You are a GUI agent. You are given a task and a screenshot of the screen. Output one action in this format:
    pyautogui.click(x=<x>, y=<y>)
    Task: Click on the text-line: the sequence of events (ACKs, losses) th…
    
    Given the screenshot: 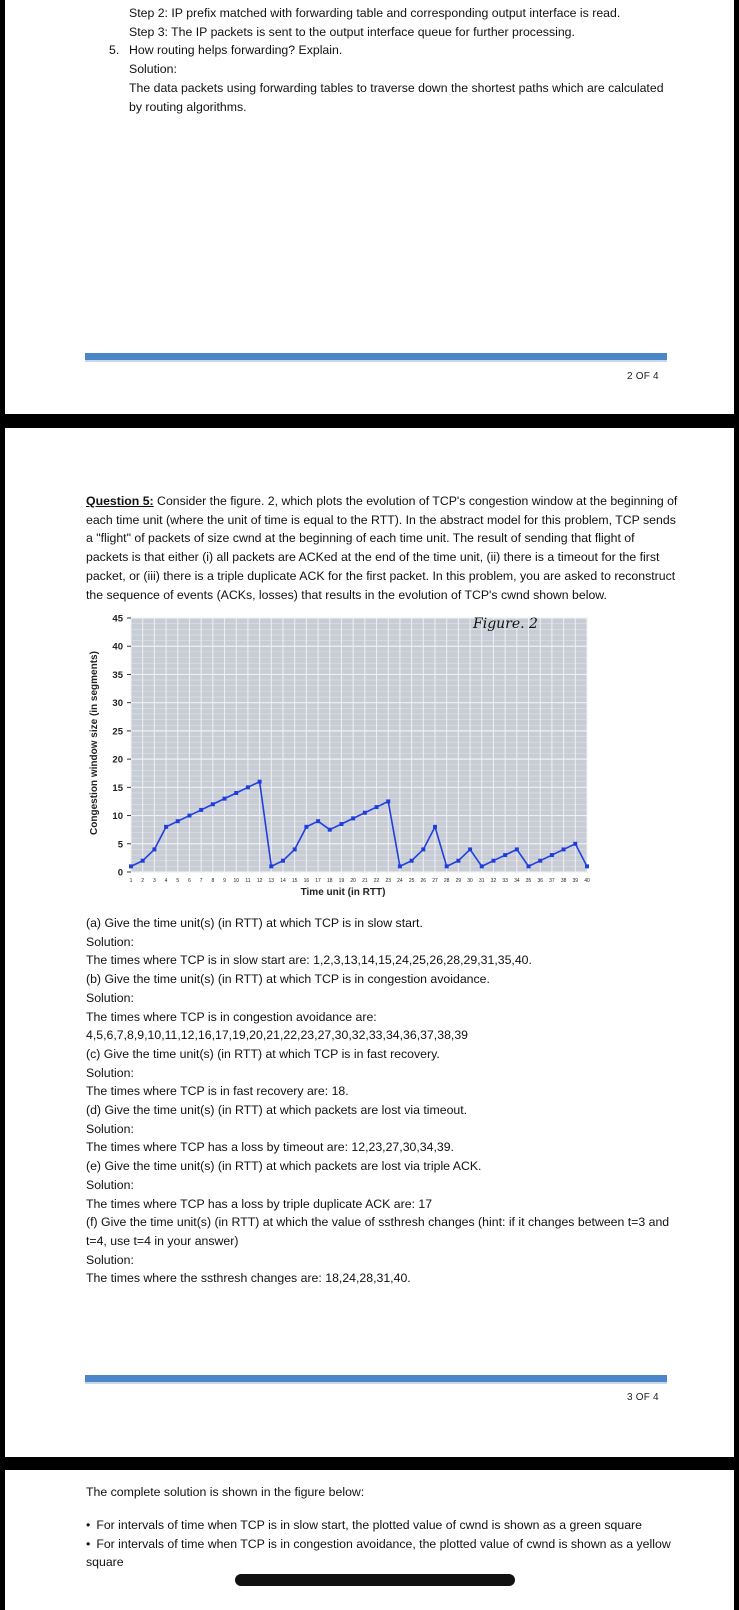 What is the action you would take?
    pyautogui.click(x=346, y=594)
    